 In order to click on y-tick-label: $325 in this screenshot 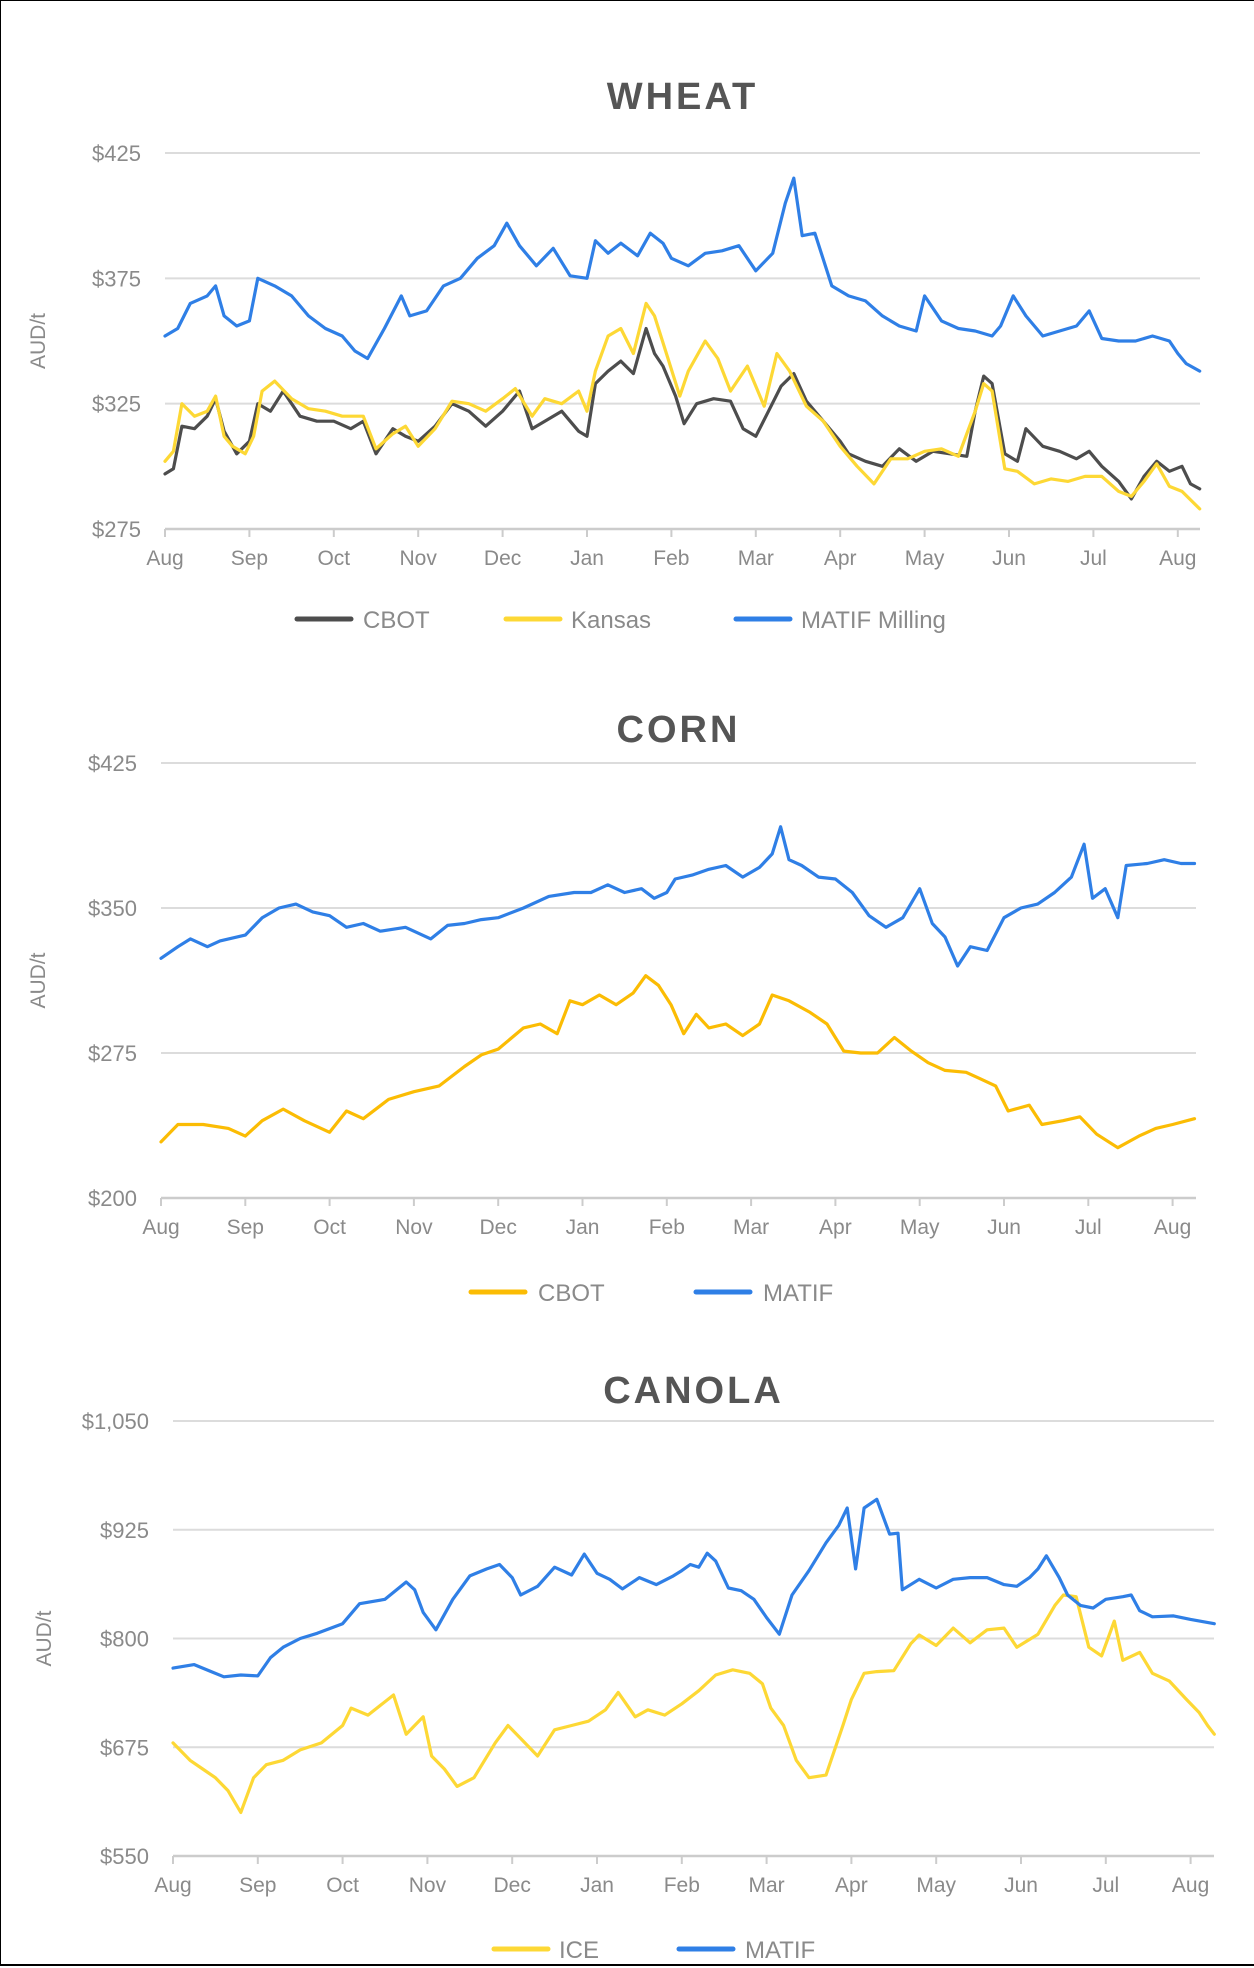, I will do `click(116, 404)`.